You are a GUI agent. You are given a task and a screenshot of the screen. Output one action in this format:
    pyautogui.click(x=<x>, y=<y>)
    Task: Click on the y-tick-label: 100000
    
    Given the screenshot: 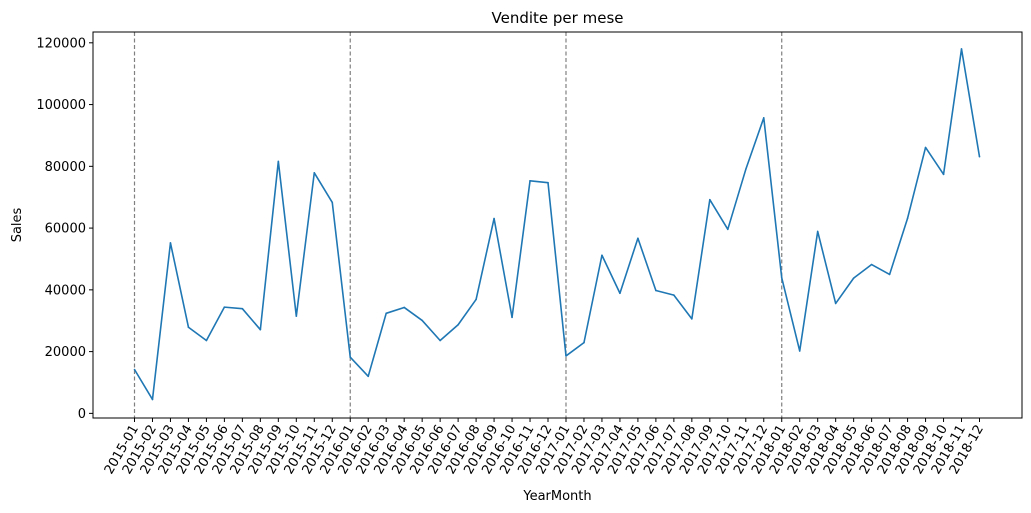 What is the action you would take?
    pyautogui.click(x=61, y=105)
    